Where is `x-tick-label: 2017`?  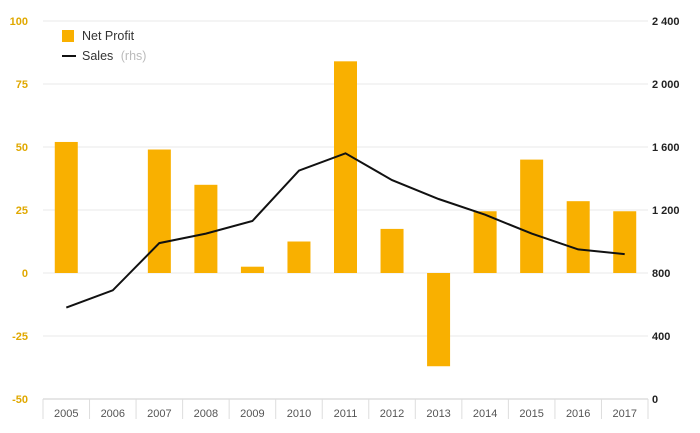 x-tick-label: 2017 is located at coordinates (624, 414).